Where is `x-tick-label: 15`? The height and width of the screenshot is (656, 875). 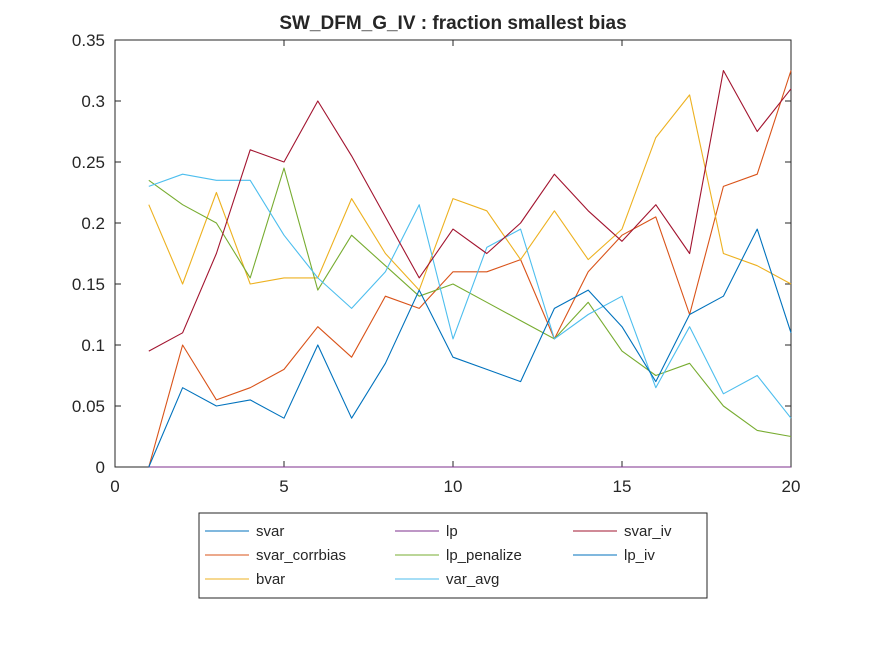
x-tick-label: 15 is located at coordinates (622, 486).